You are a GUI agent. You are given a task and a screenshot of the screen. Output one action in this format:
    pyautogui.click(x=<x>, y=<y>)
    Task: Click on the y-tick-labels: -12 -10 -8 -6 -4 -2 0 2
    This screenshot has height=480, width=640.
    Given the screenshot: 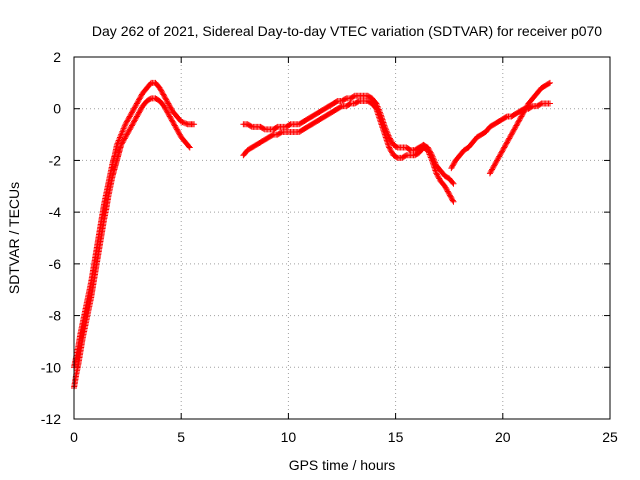 What is the action you would take?
    pyautogui.click(x=51, y=238)
    